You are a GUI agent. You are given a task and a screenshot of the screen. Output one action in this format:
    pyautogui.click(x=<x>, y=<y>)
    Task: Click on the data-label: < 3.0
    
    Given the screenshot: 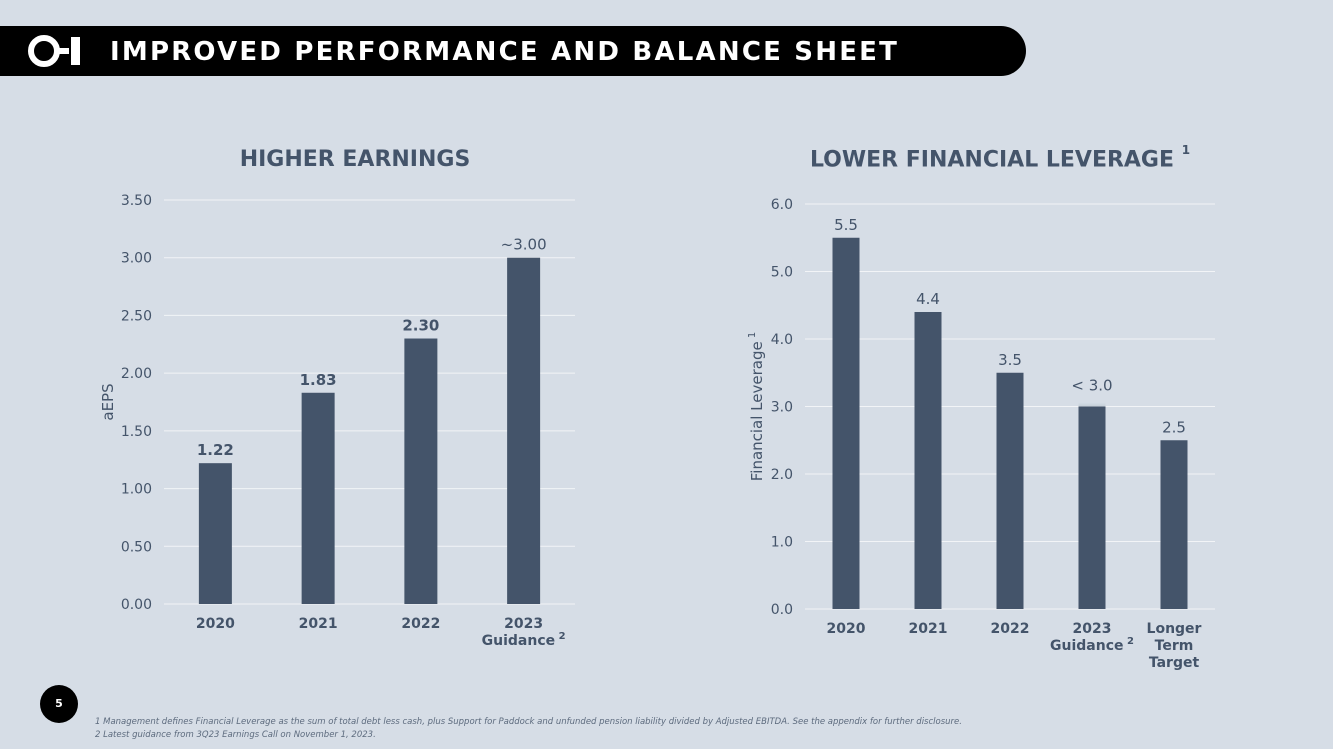 What is the action you would take?
    pyautogui.click(x=1091, y=386)
    